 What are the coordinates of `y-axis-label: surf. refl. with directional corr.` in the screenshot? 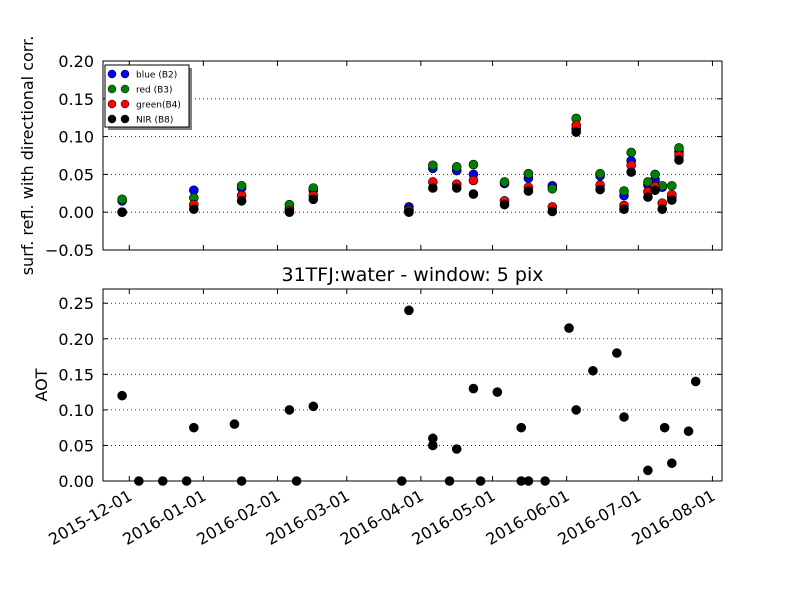 It's located at (27, 156).